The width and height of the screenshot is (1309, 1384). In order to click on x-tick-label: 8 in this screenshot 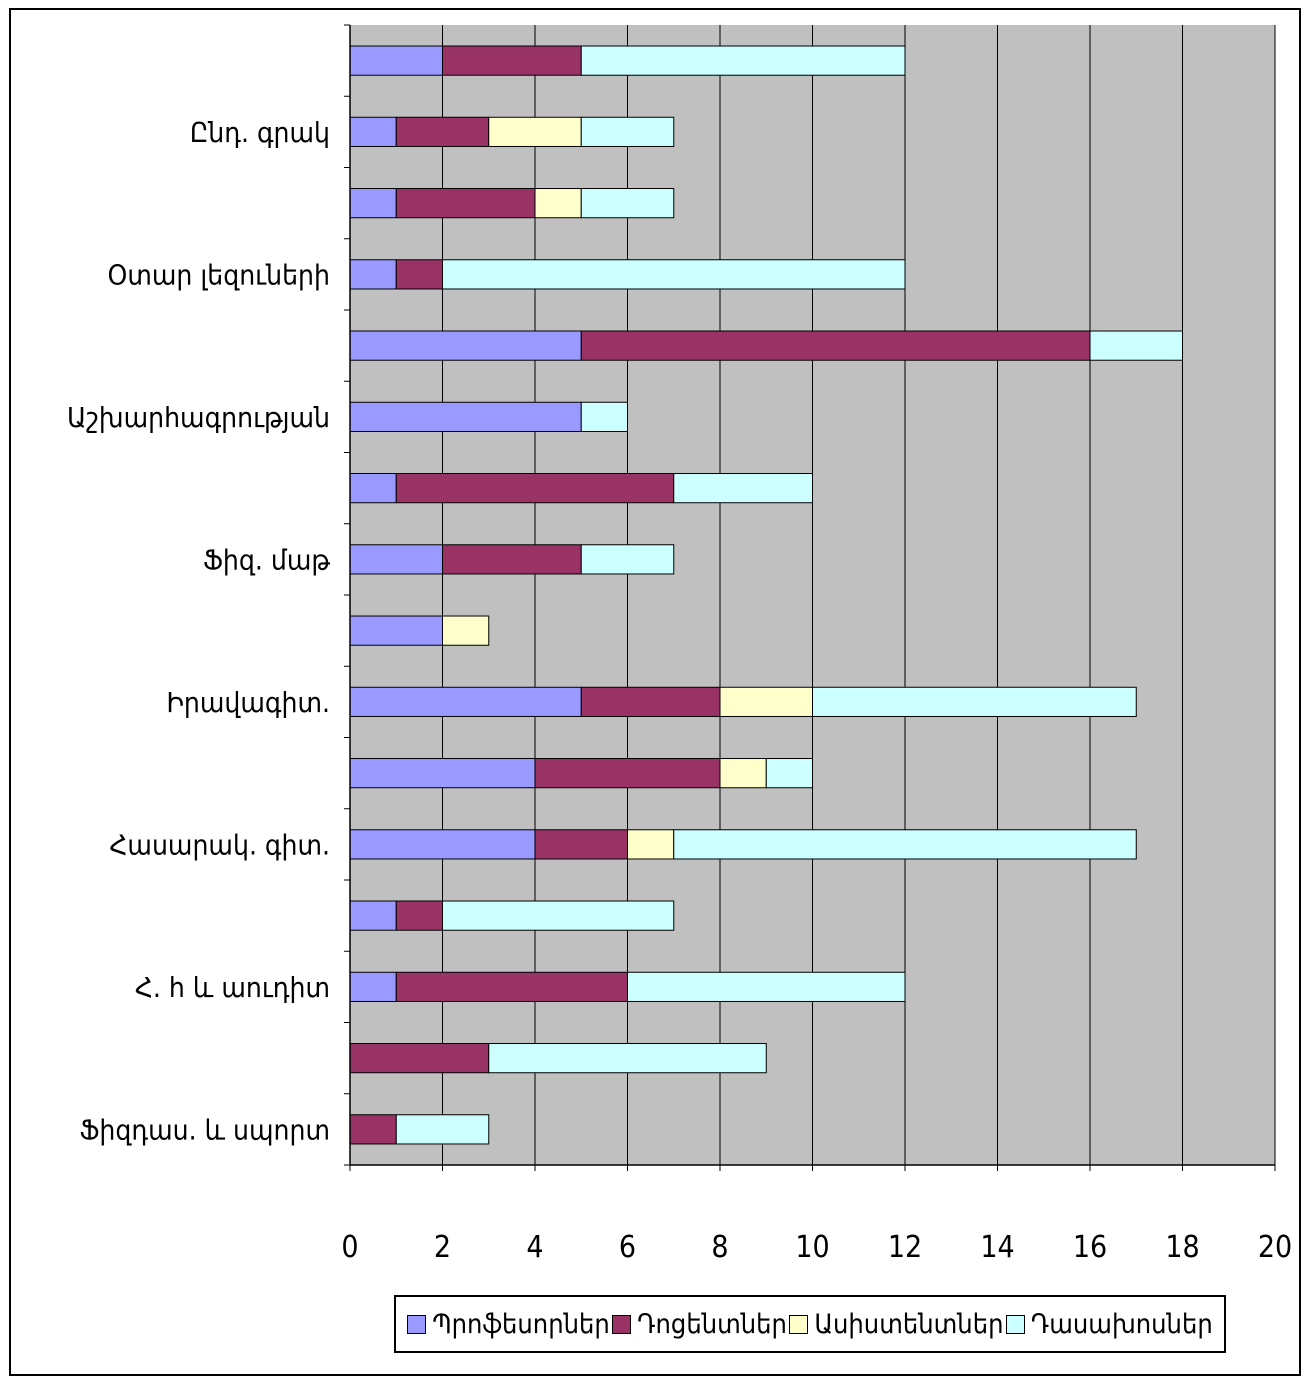, I will do `click(719, 1247)`.